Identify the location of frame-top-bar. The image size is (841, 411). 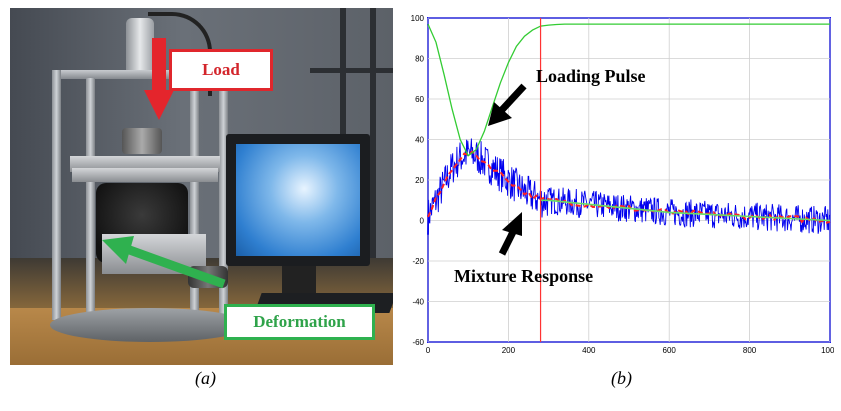
(140, 74).